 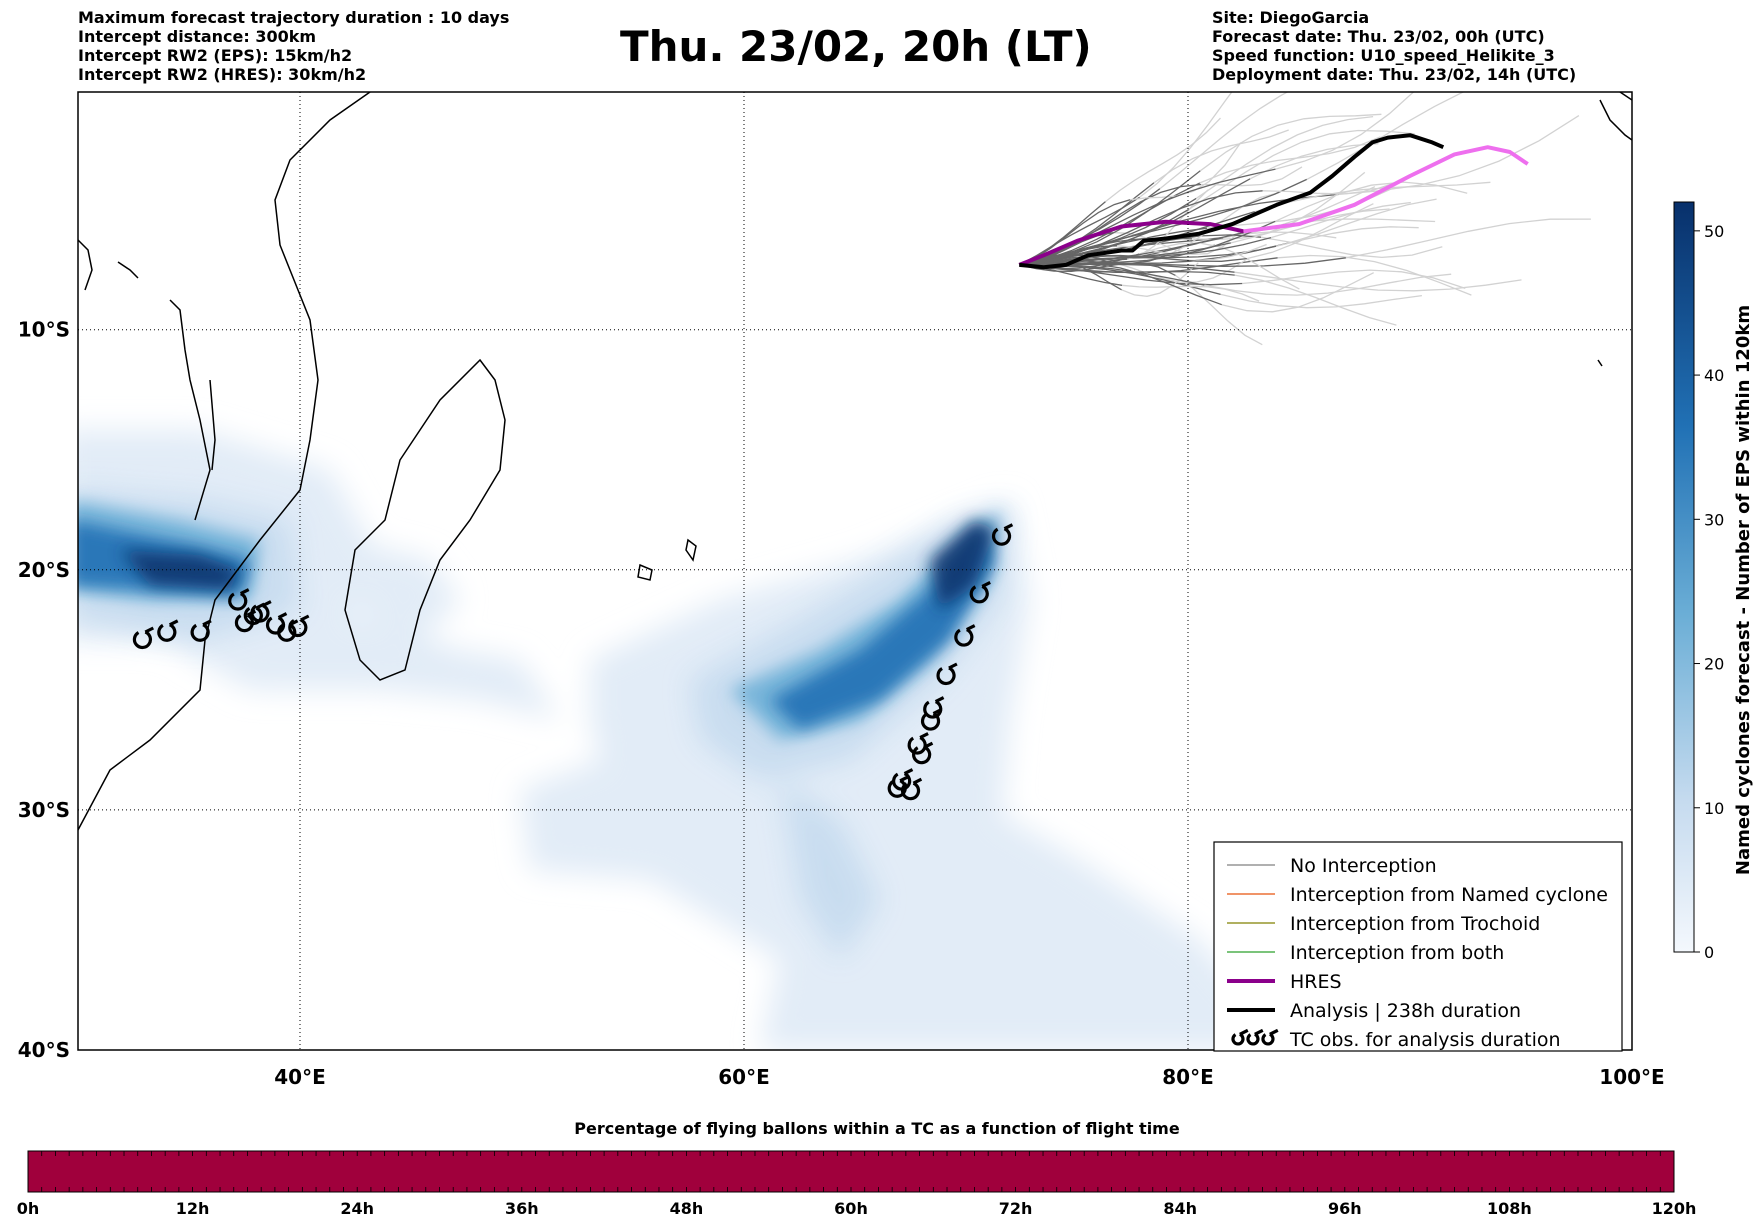 What do you see at coordinates (44, 570) in the screenshot?
I see `lat-tick-label: 20°S` at bounding box center [44, 570].